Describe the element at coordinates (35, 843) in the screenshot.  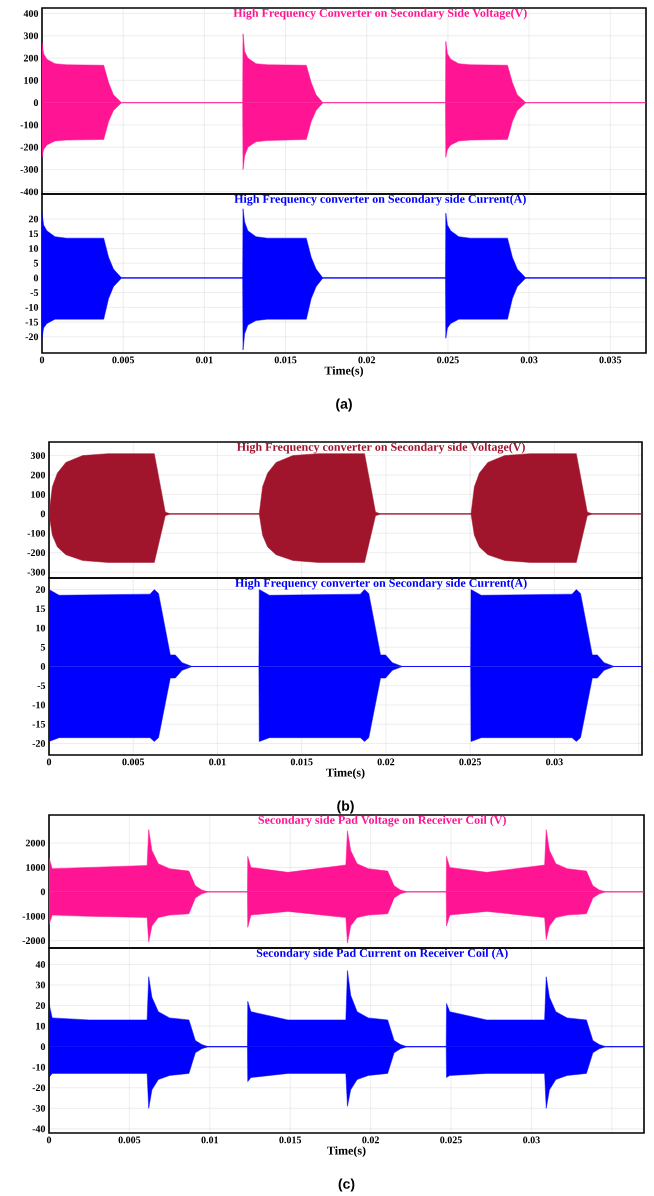
I see `y-tick-label: 2000` at that location.